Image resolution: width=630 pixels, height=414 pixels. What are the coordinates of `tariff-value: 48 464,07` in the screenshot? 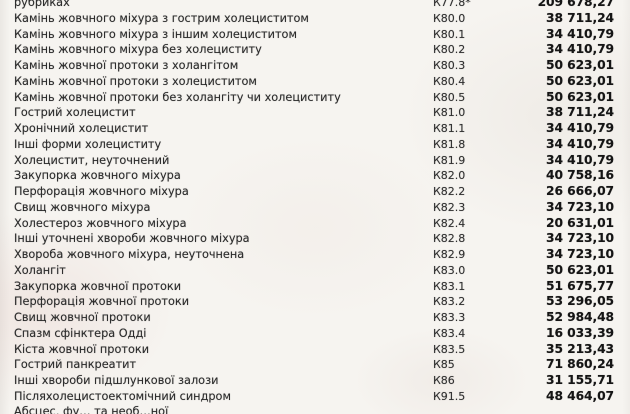 It's located at (580, 395).